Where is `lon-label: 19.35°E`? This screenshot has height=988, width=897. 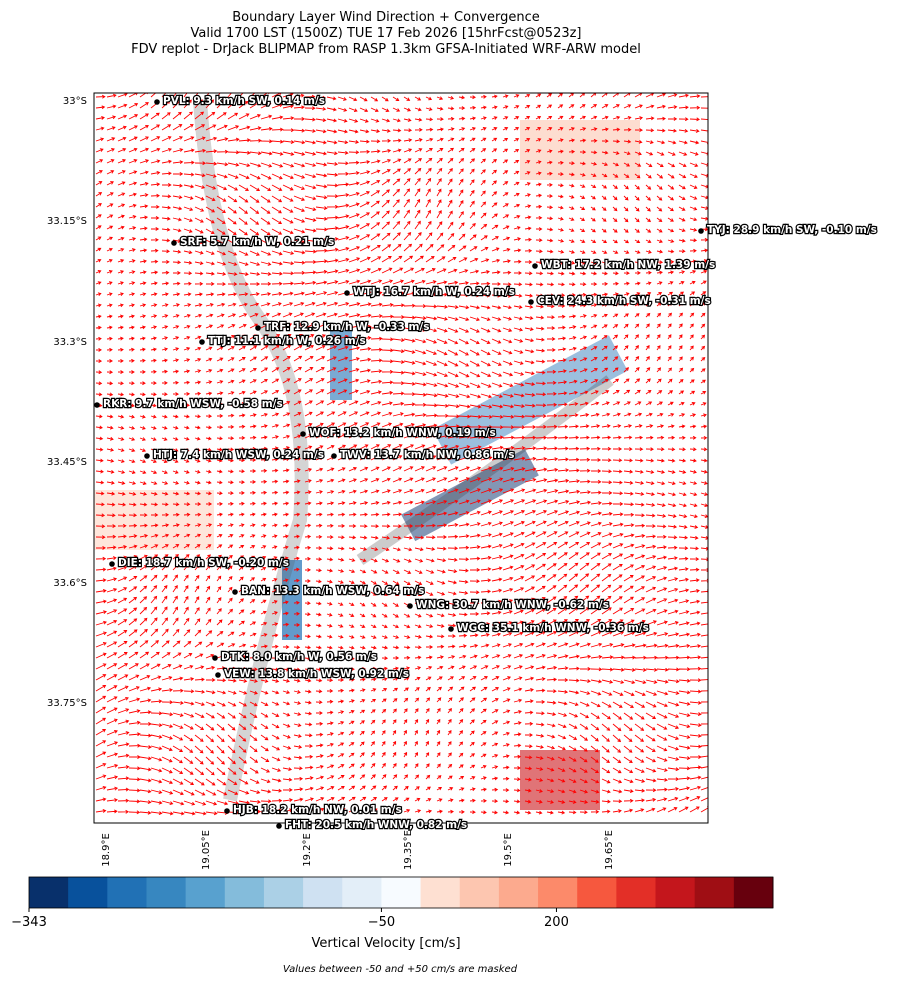
lon-label: 19.35°E is located at coordinates (408, 850).